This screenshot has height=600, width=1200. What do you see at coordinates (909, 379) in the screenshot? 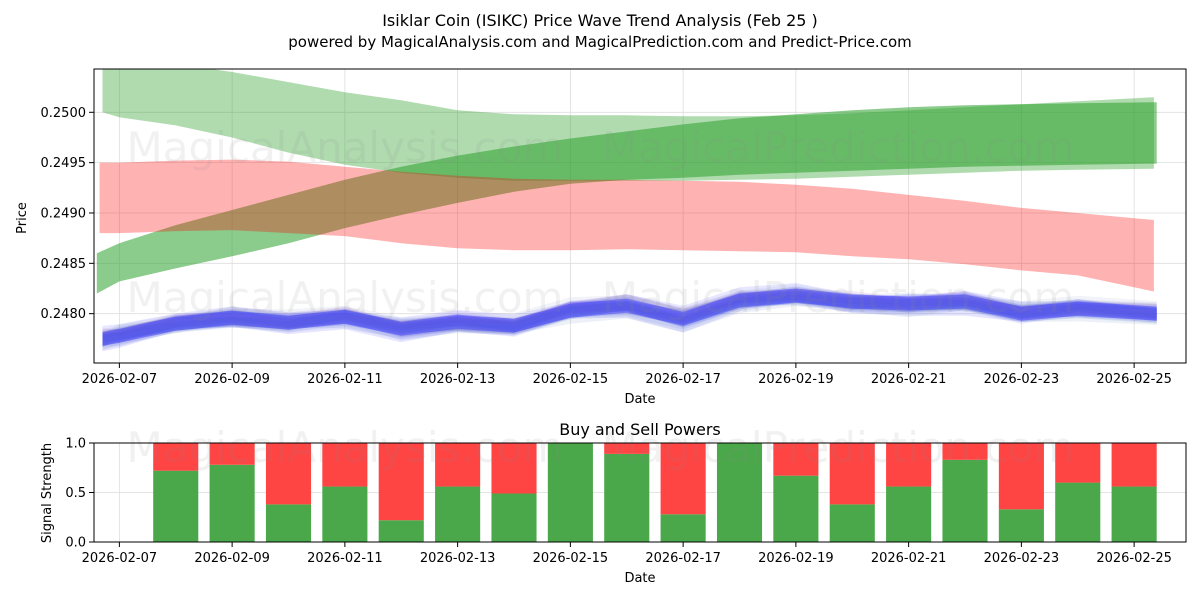
I see `price-x-tick-label: 2026-02-21` at bounding box center [909, 379].